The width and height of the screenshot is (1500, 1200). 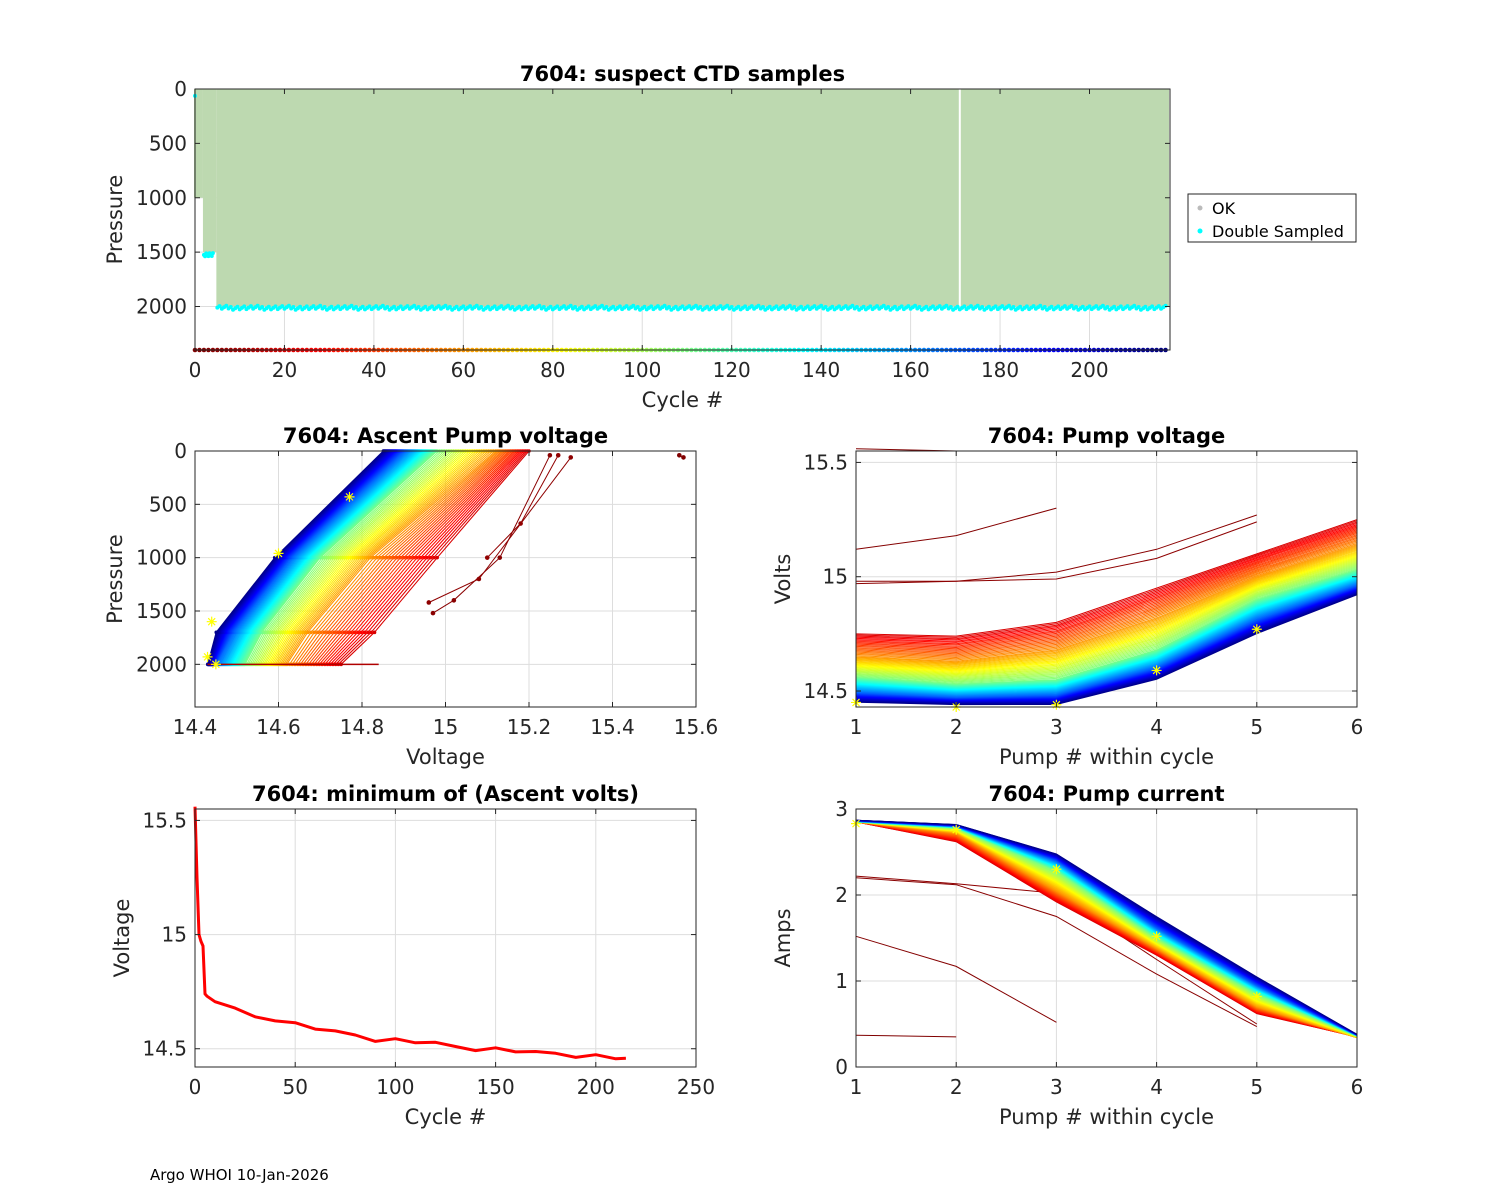 What do you see at coordinates (841, 809) in the screenshot?
I see `y-tick-label: 3` at bounding box center [841, 809].